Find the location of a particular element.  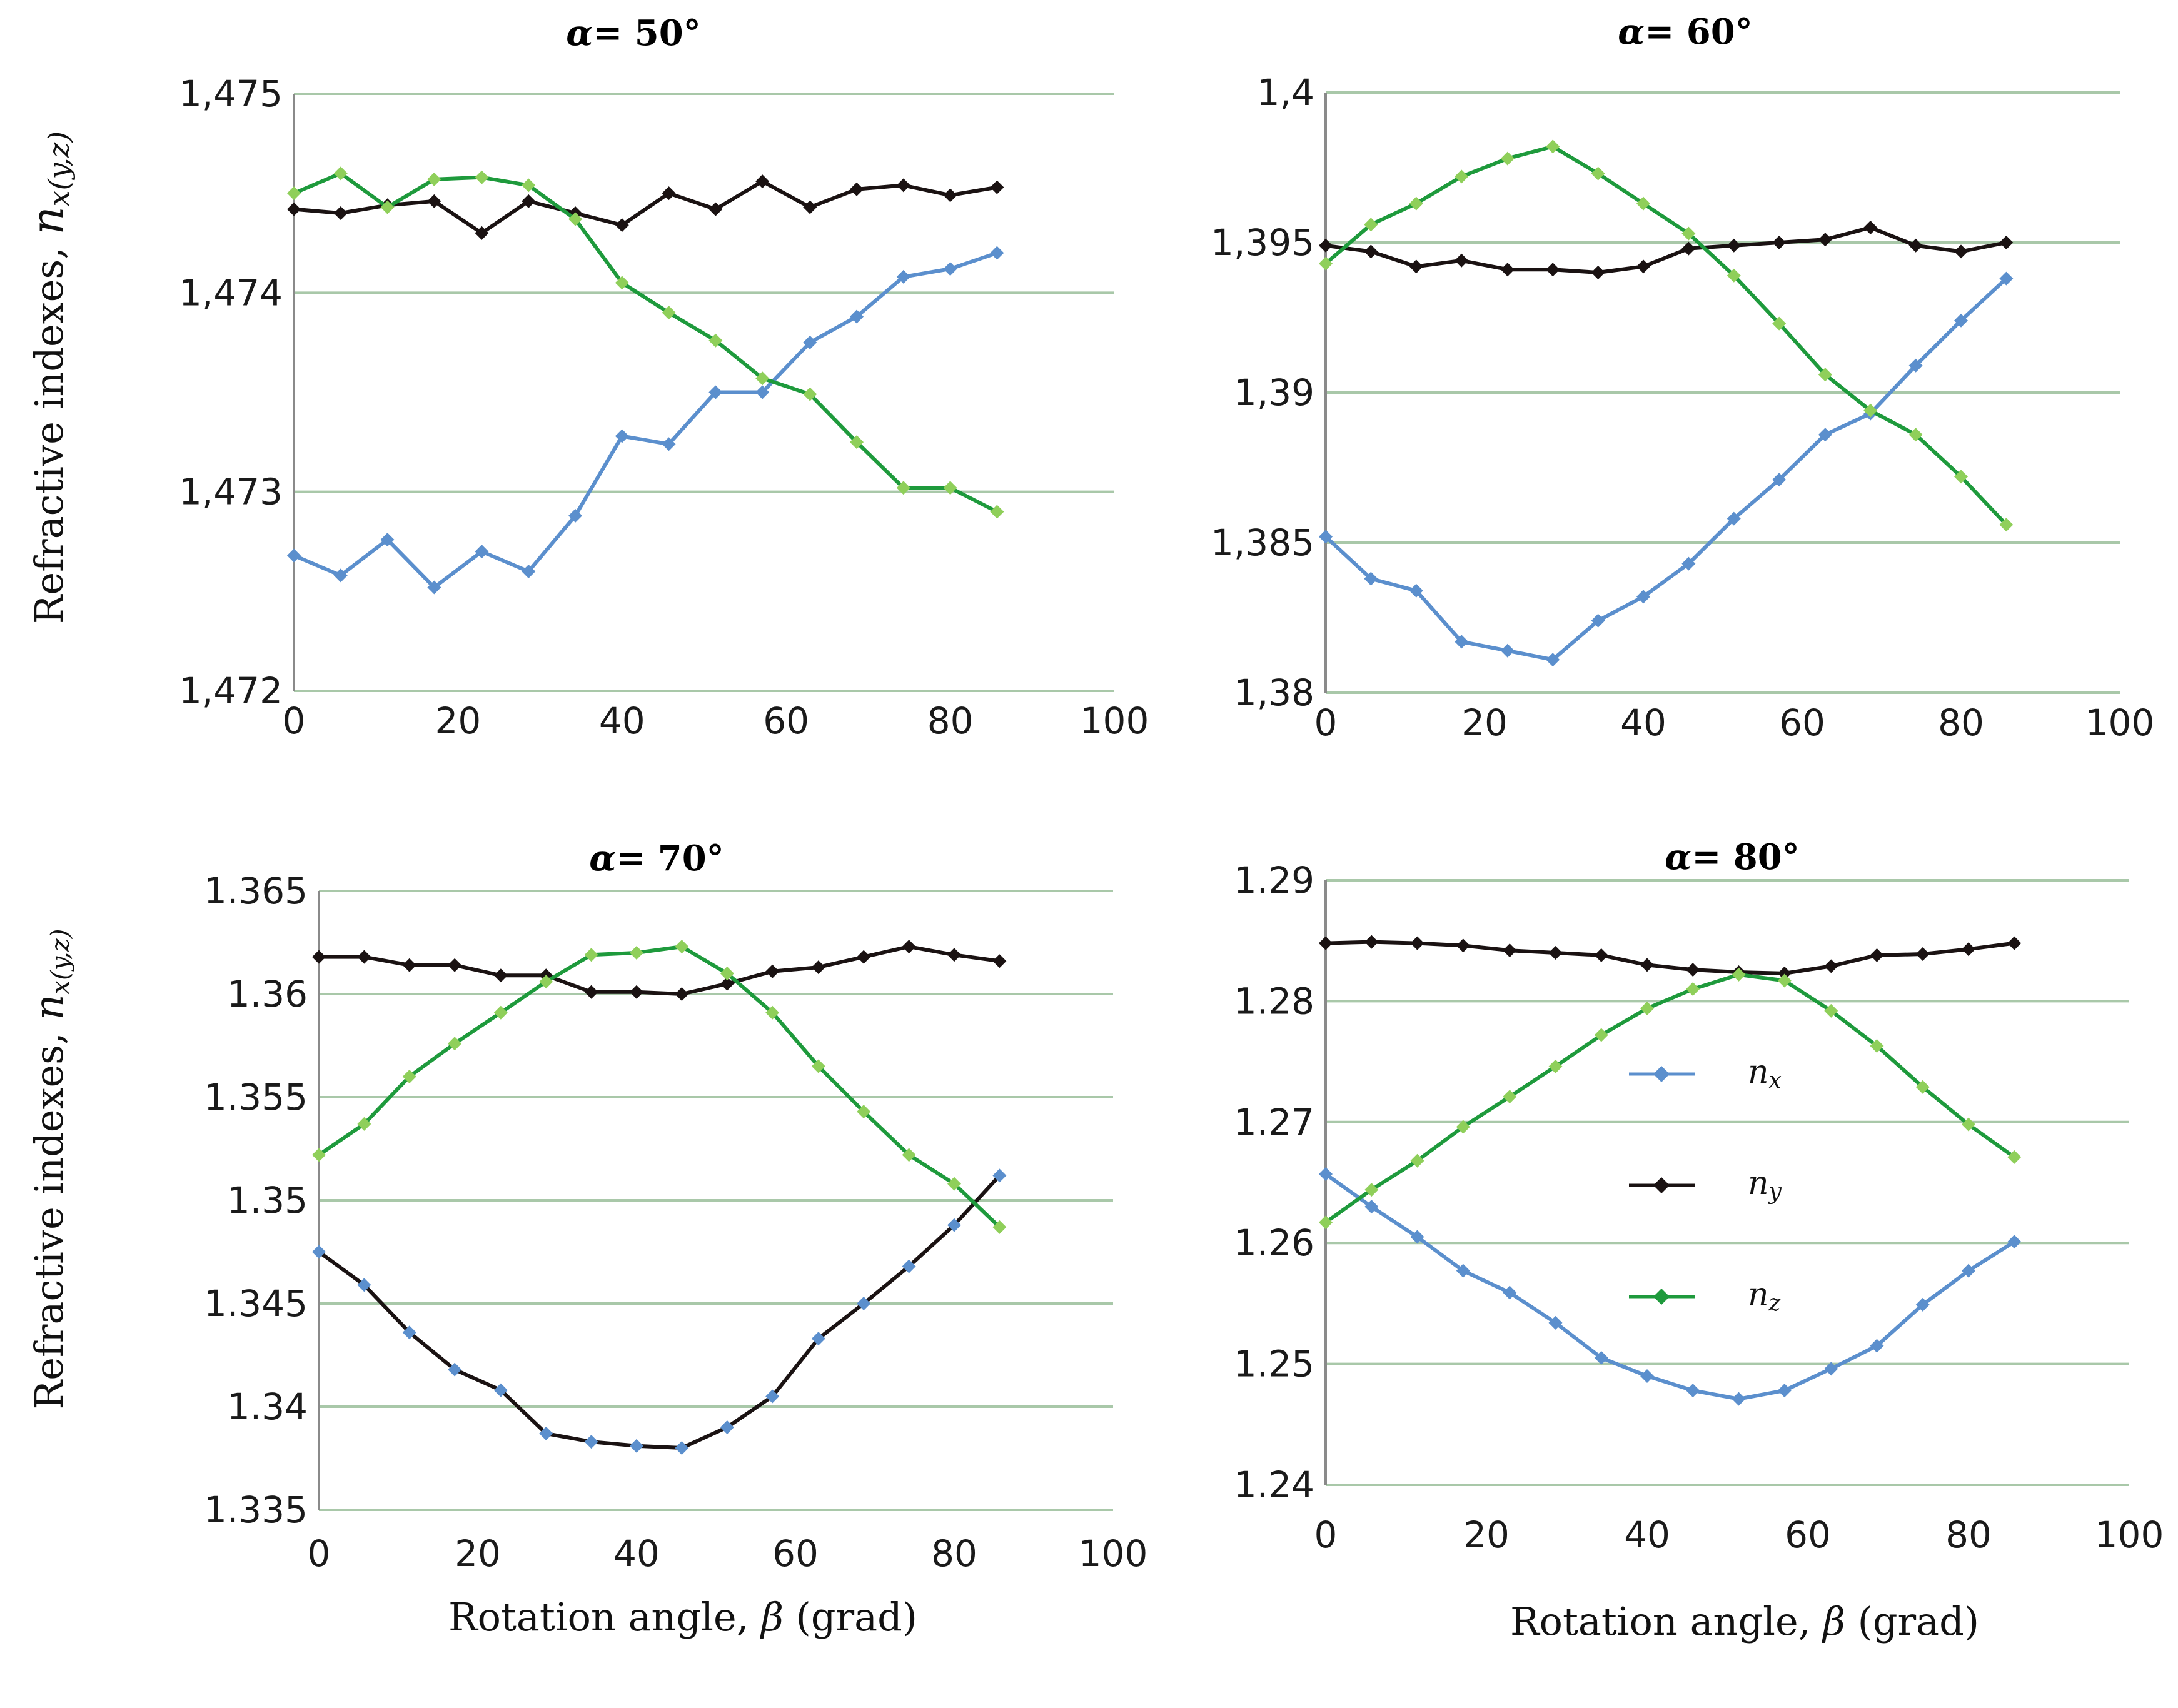

x-tick-label: 100 is located at coordinates (1113, 1553).